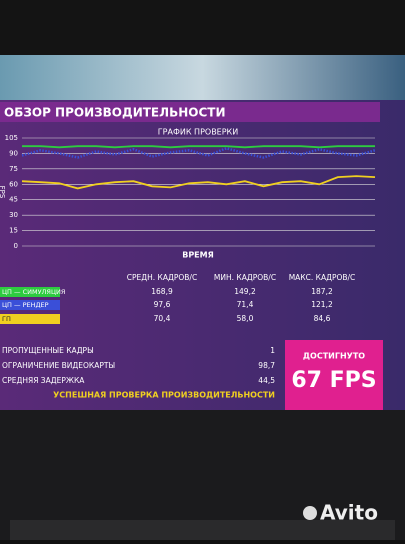 The height and width of the screenshot is (544, 405). What do you see at coordinates (245, 277) in the screenshot?
I see `table-header: МИН. КАДРОВ/С` at bounding box center [245, 277].